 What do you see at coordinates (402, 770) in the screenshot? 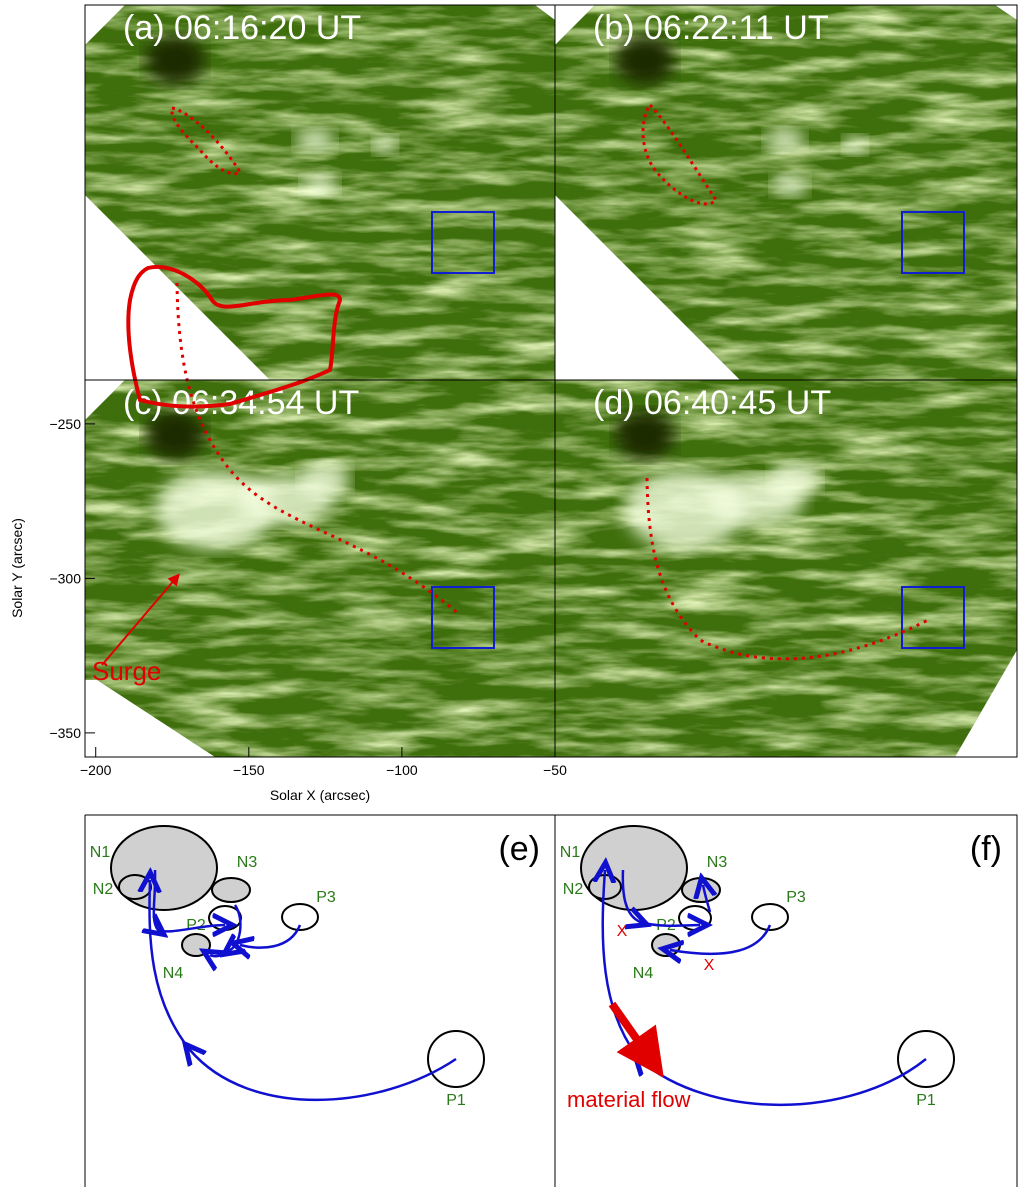
I see `x-tick-label: −100` at bounding box center [402, 770].